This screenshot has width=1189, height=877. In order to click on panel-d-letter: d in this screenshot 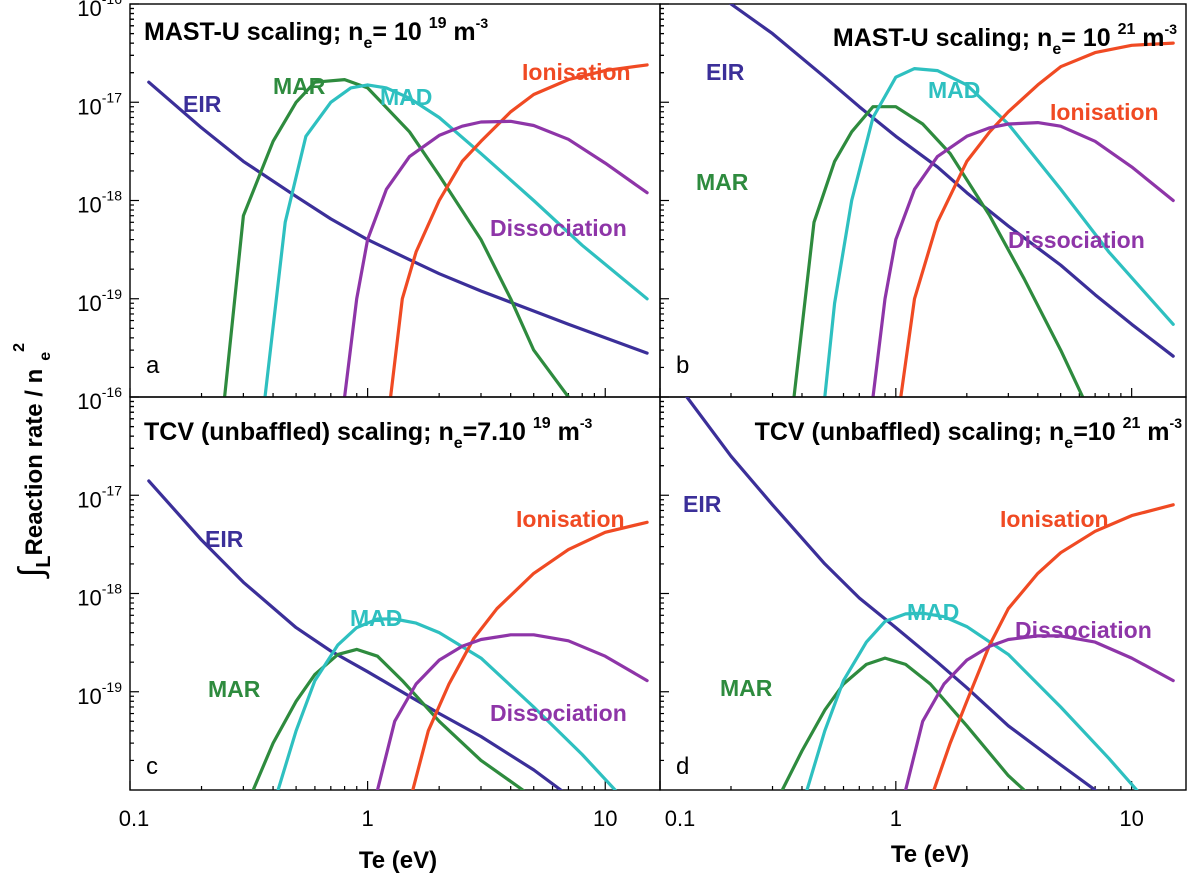, I will do `click(682, 766)`.